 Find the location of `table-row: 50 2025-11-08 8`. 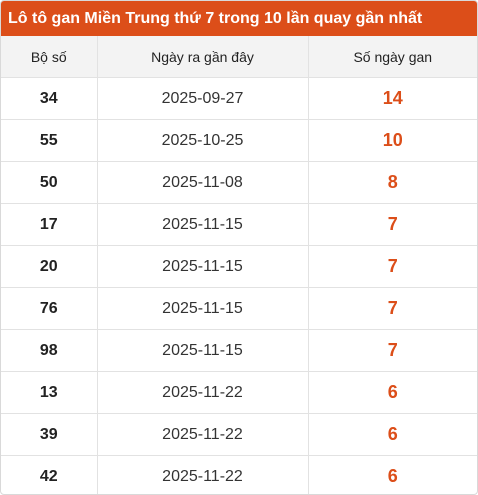

table-row: 50 2025-11-08 8 is located at coordinates (239, 182).